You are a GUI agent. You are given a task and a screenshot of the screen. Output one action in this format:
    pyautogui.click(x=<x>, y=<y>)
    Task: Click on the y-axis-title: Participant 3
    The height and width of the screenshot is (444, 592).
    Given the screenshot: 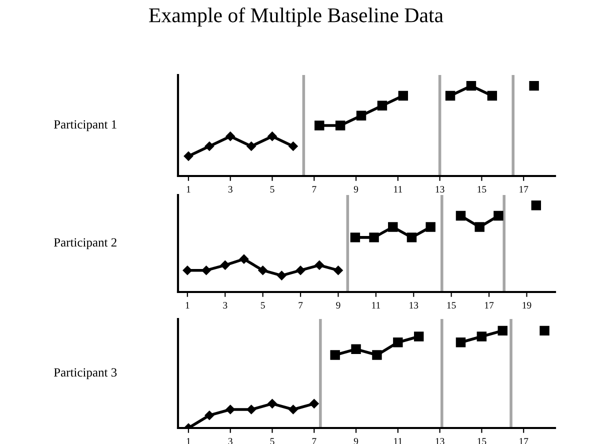 What is the action you would take?
    pyautogui.click(x=85, y=374)
    